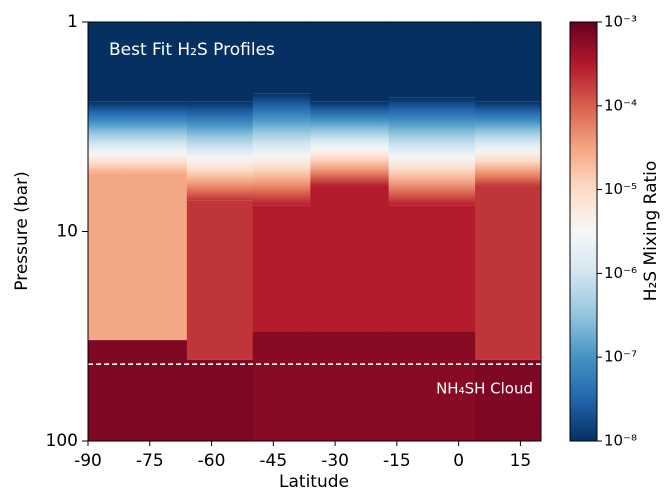 This screenshot has height=495, width=665. What do you see at coordinates (620, 189) in the screenshot?
I see `colorbar-tick-label: 10⁻⁵` at bounding box center [620, 189].